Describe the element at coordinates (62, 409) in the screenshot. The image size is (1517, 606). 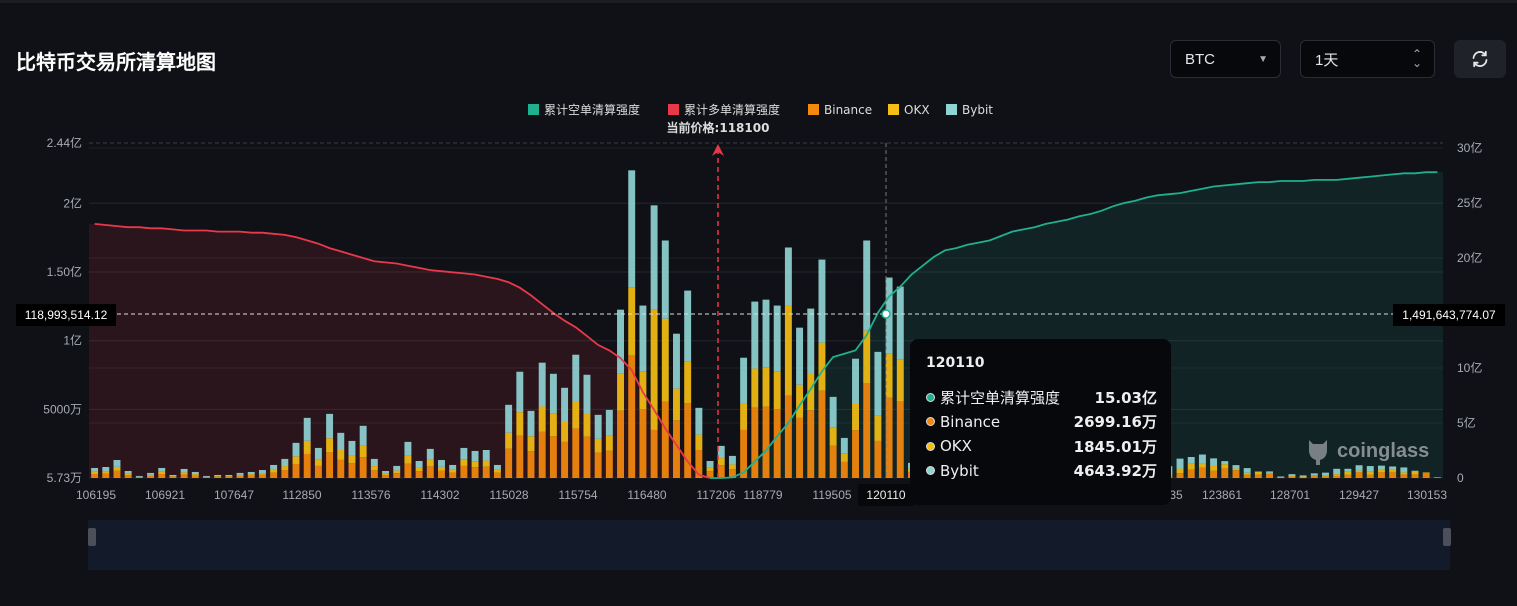
I see `left-axis-tick-label: 5000万` at that location.